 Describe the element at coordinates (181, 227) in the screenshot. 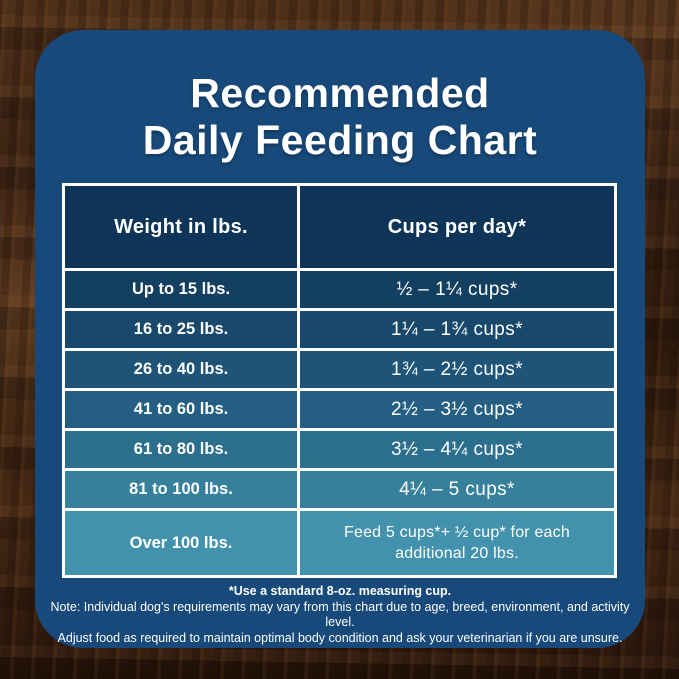

I see `header-weight: Weight in lbs.` at that location.